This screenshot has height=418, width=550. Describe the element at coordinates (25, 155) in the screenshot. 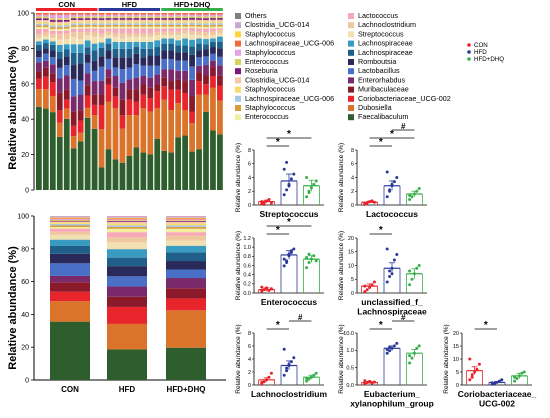

I see `top-y-tick-label: 20` at that location.